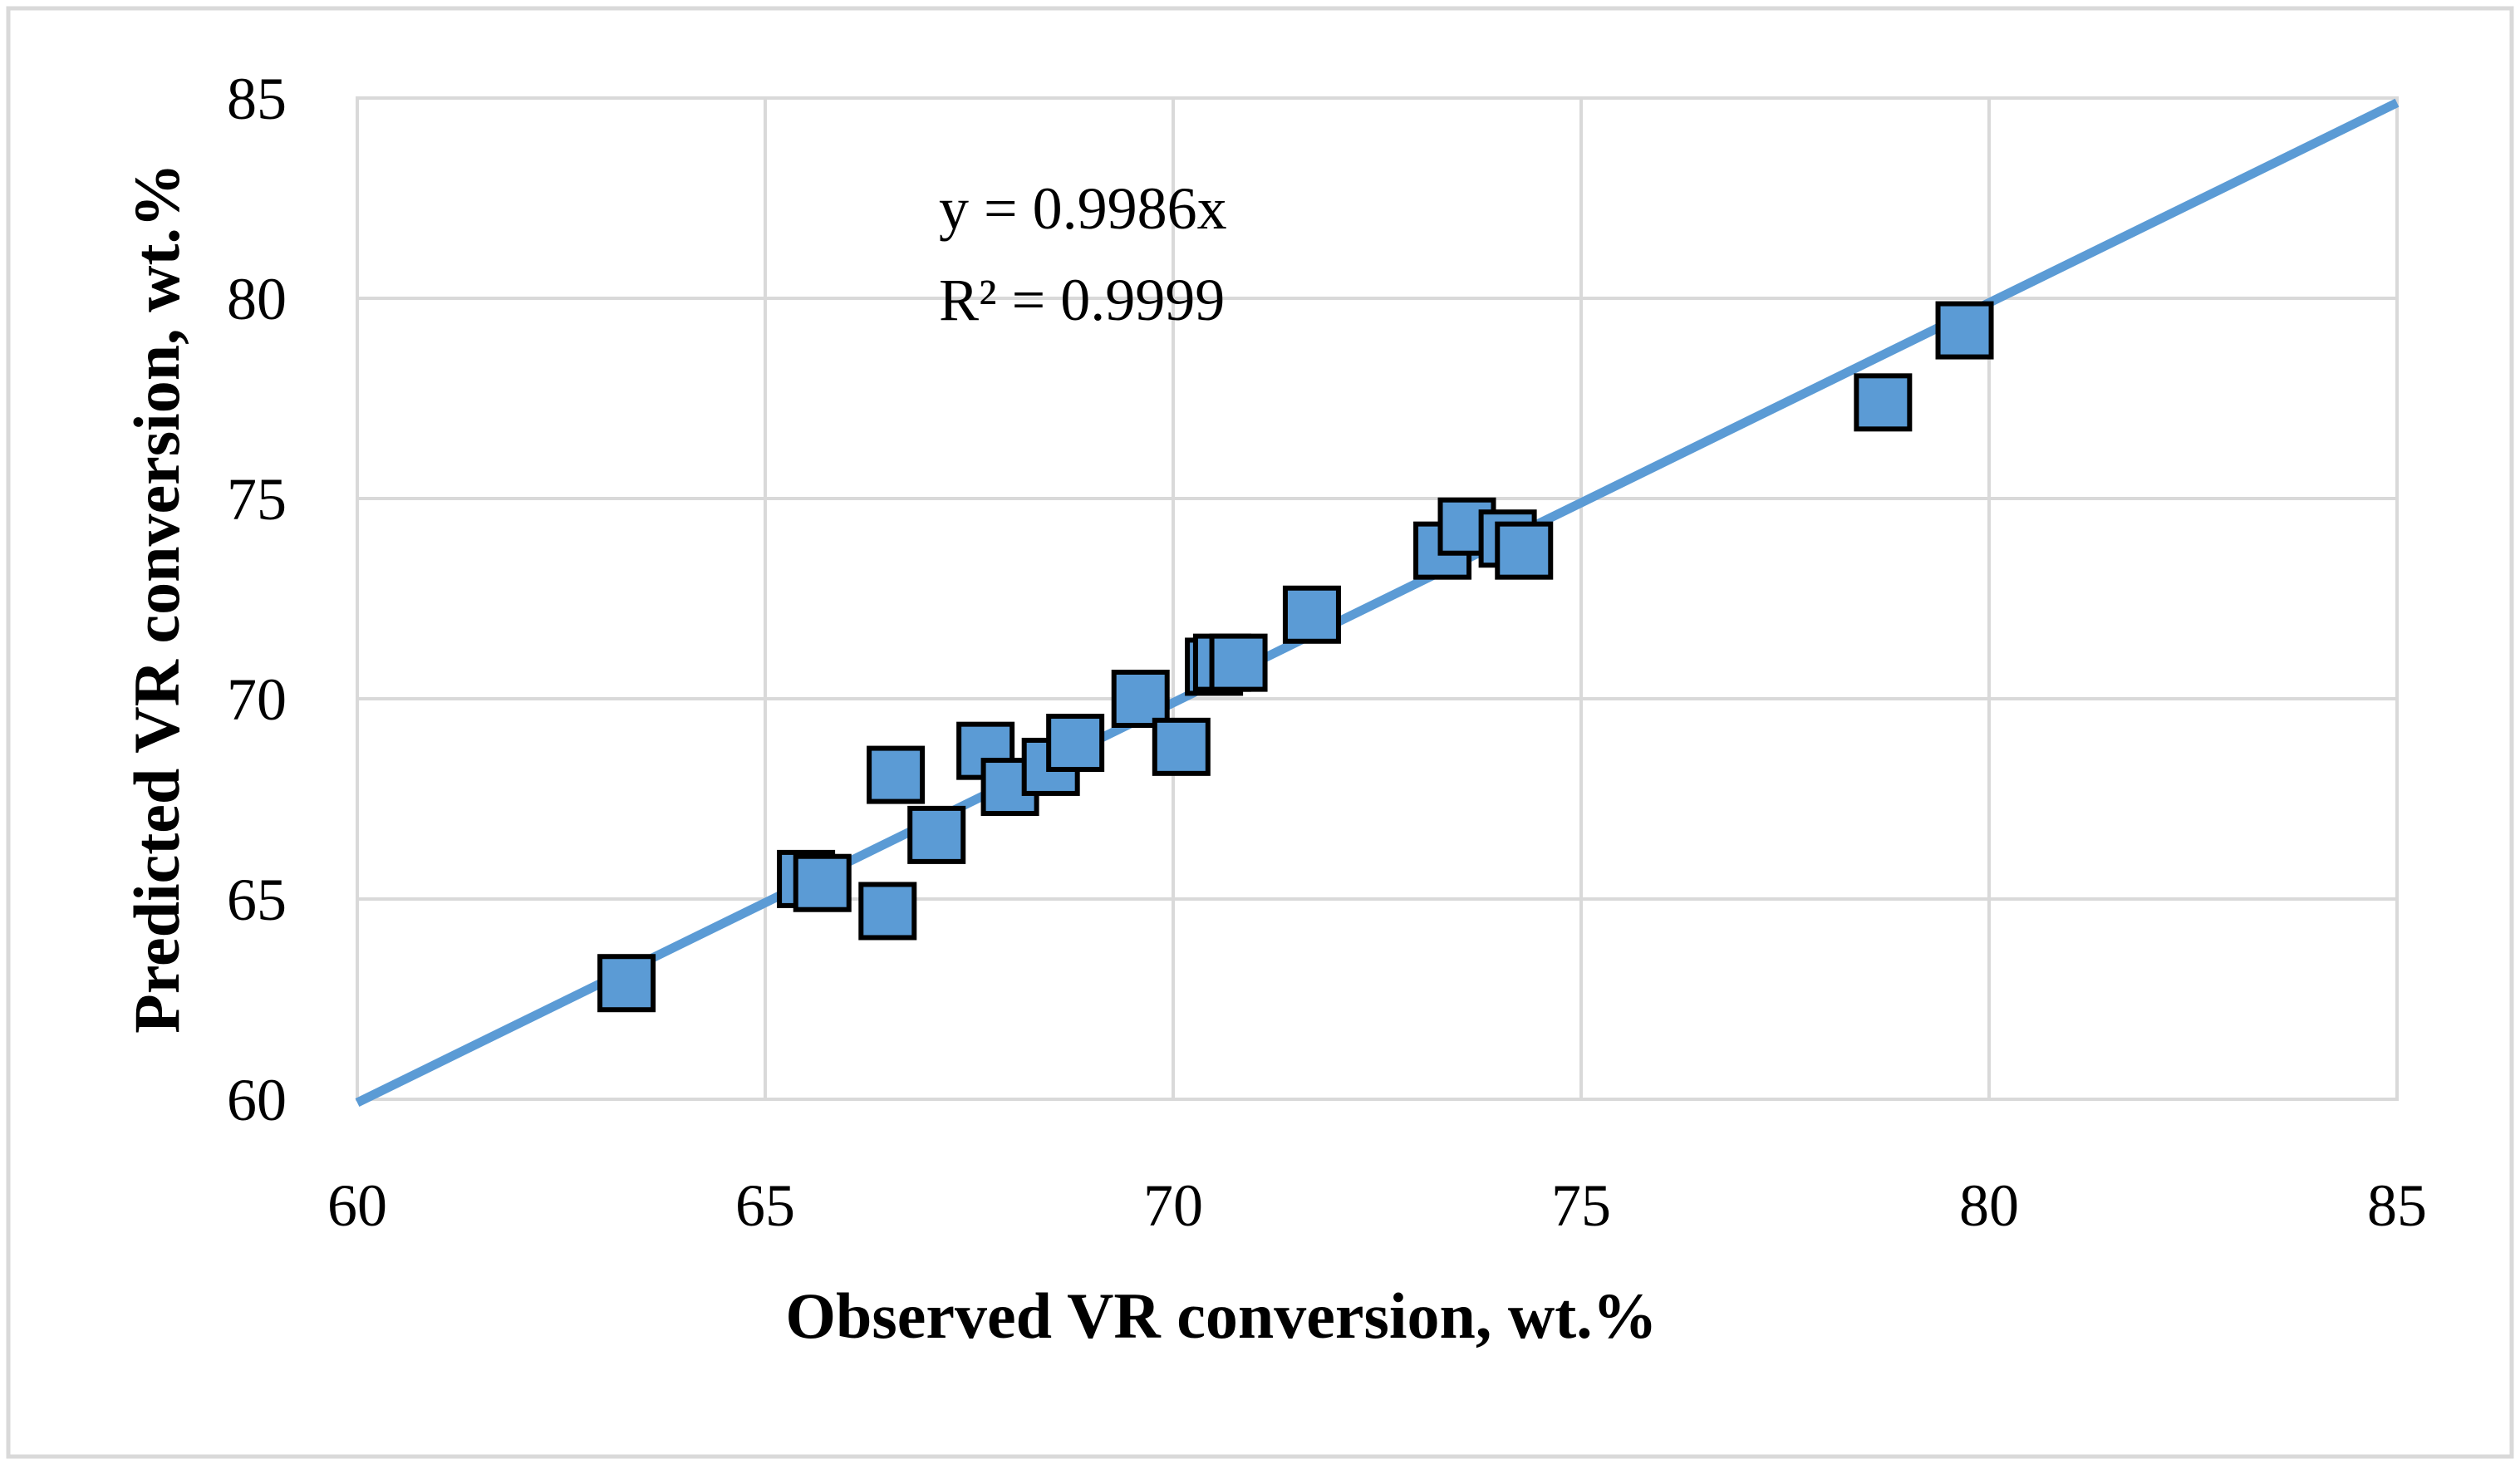 This screenshot has height=1469, width=2520. I want to click on y-tick-label: 85, so click(257, 99).